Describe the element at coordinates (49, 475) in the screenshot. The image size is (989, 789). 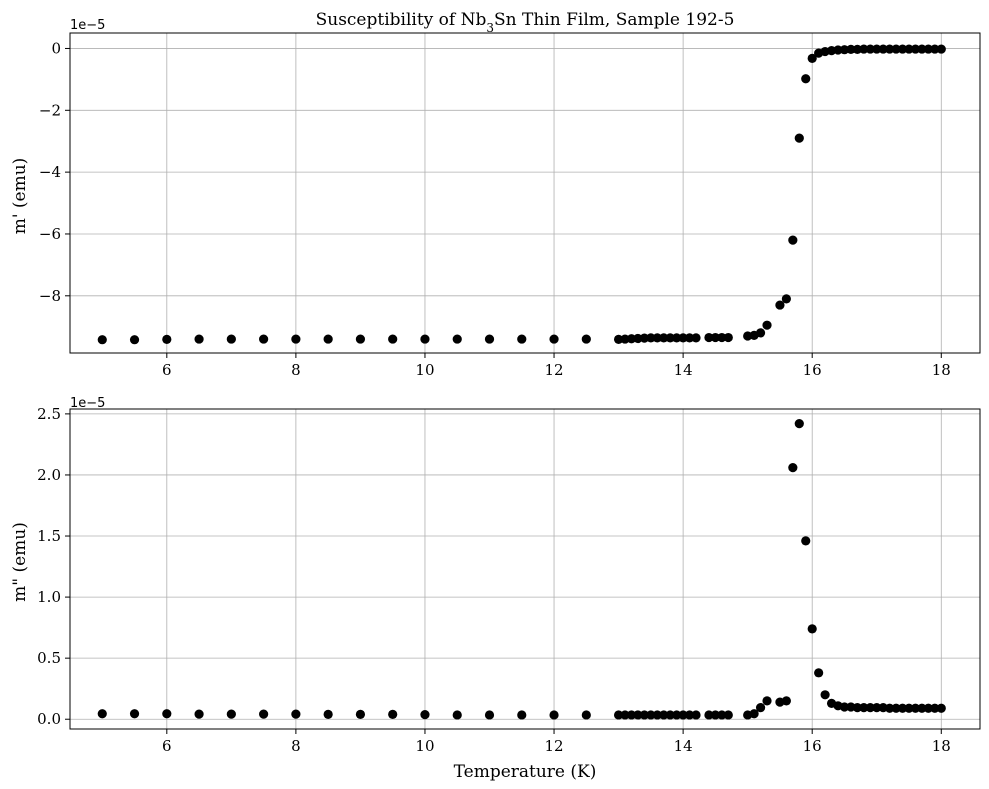
I see `bottom-chart-ytick-label: 2.0` at that location.